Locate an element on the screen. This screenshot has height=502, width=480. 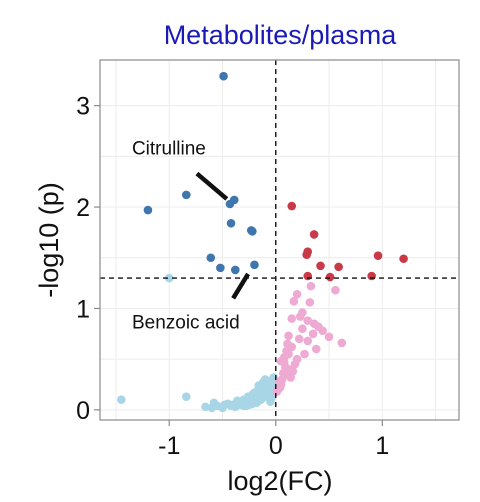
x-tick-label: -1 is located at coordinates (169, 446).